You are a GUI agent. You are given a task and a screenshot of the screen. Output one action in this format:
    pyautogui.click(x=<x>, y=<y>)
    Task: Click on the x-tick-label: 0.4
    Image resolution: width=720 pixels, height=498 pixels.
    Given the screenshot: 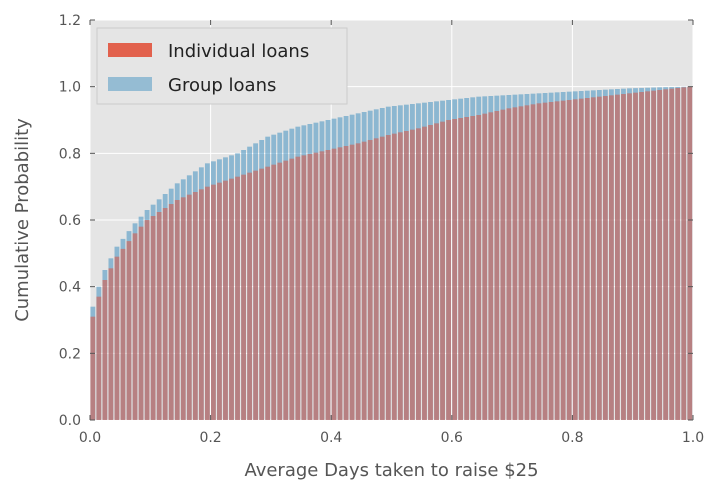 What is the action you would take?
    pyautogui.click(x=331, y=438)
    